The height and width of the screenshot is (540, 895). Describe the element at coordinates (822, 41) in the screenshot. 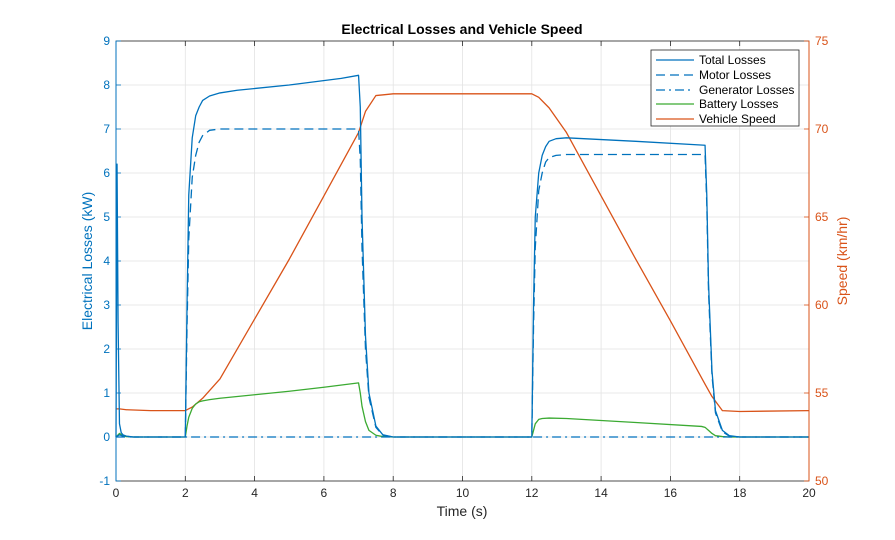

I see `y-right-tick-label: 75` at that location.